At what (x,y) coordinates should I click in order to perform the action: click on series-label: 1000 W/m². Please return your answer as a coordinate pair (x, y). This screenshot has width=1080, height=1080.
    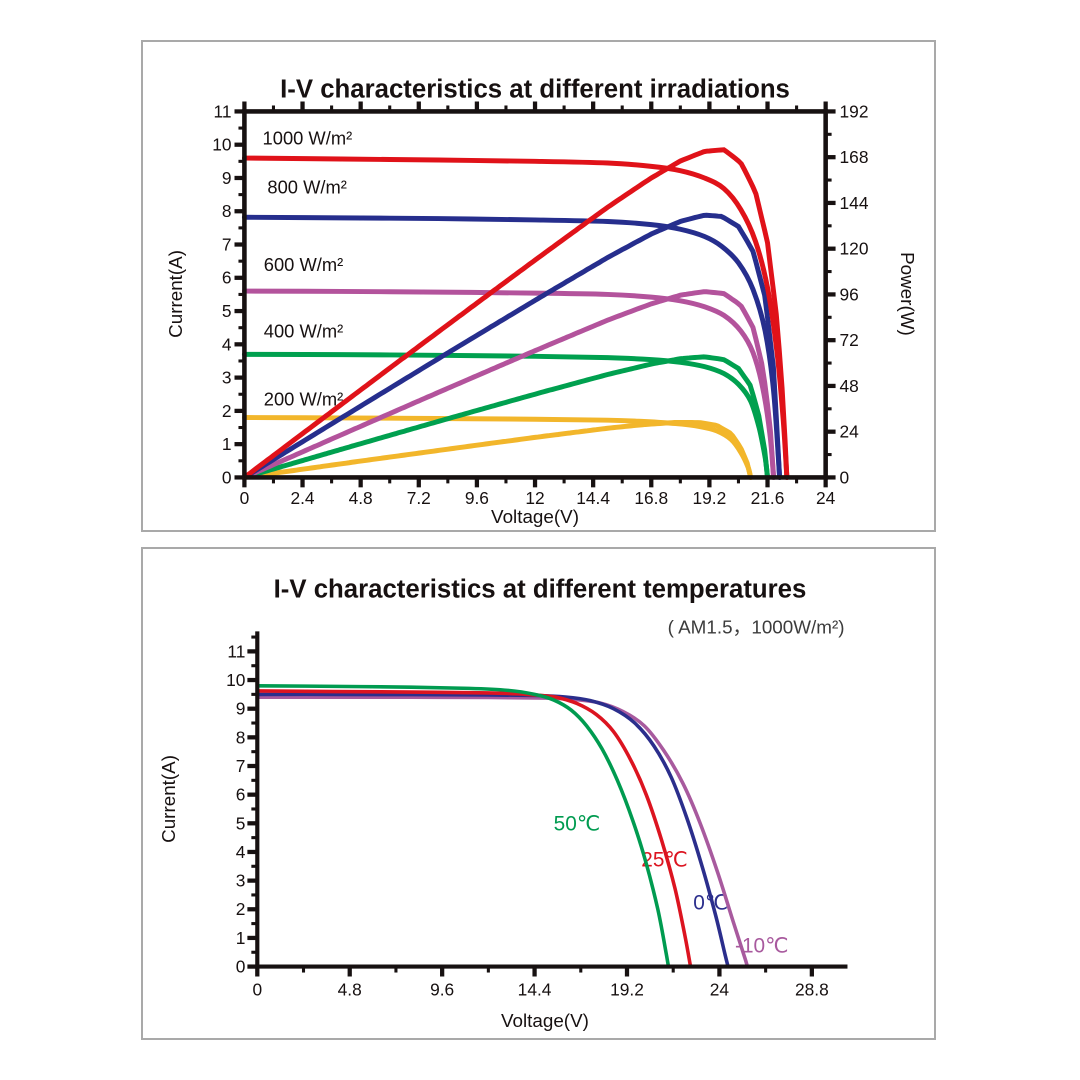
    Looking at the image, I should click on (308, 137).